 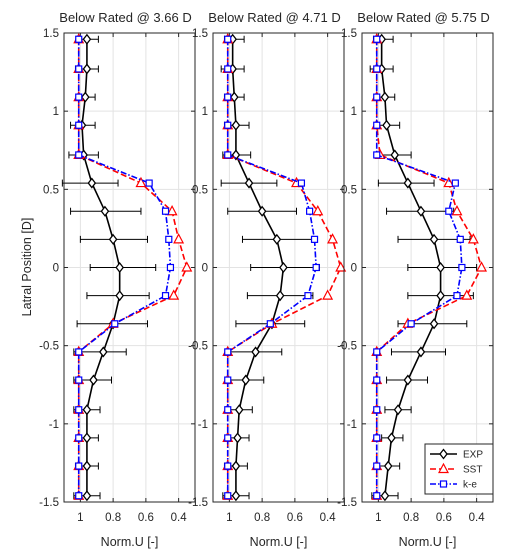 What do you see at coordinates (423, 17) in the screenshot?
I see `panel-title: Below Rated @ 5.75 D` at bounding box center [423, 17].